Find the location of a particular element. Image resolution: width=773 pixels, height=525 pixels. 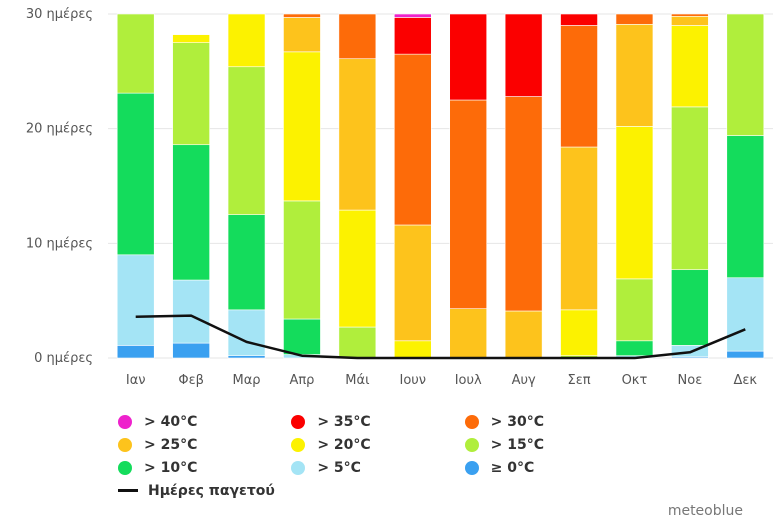

frost-days-line is located at coordinates (440, 337).